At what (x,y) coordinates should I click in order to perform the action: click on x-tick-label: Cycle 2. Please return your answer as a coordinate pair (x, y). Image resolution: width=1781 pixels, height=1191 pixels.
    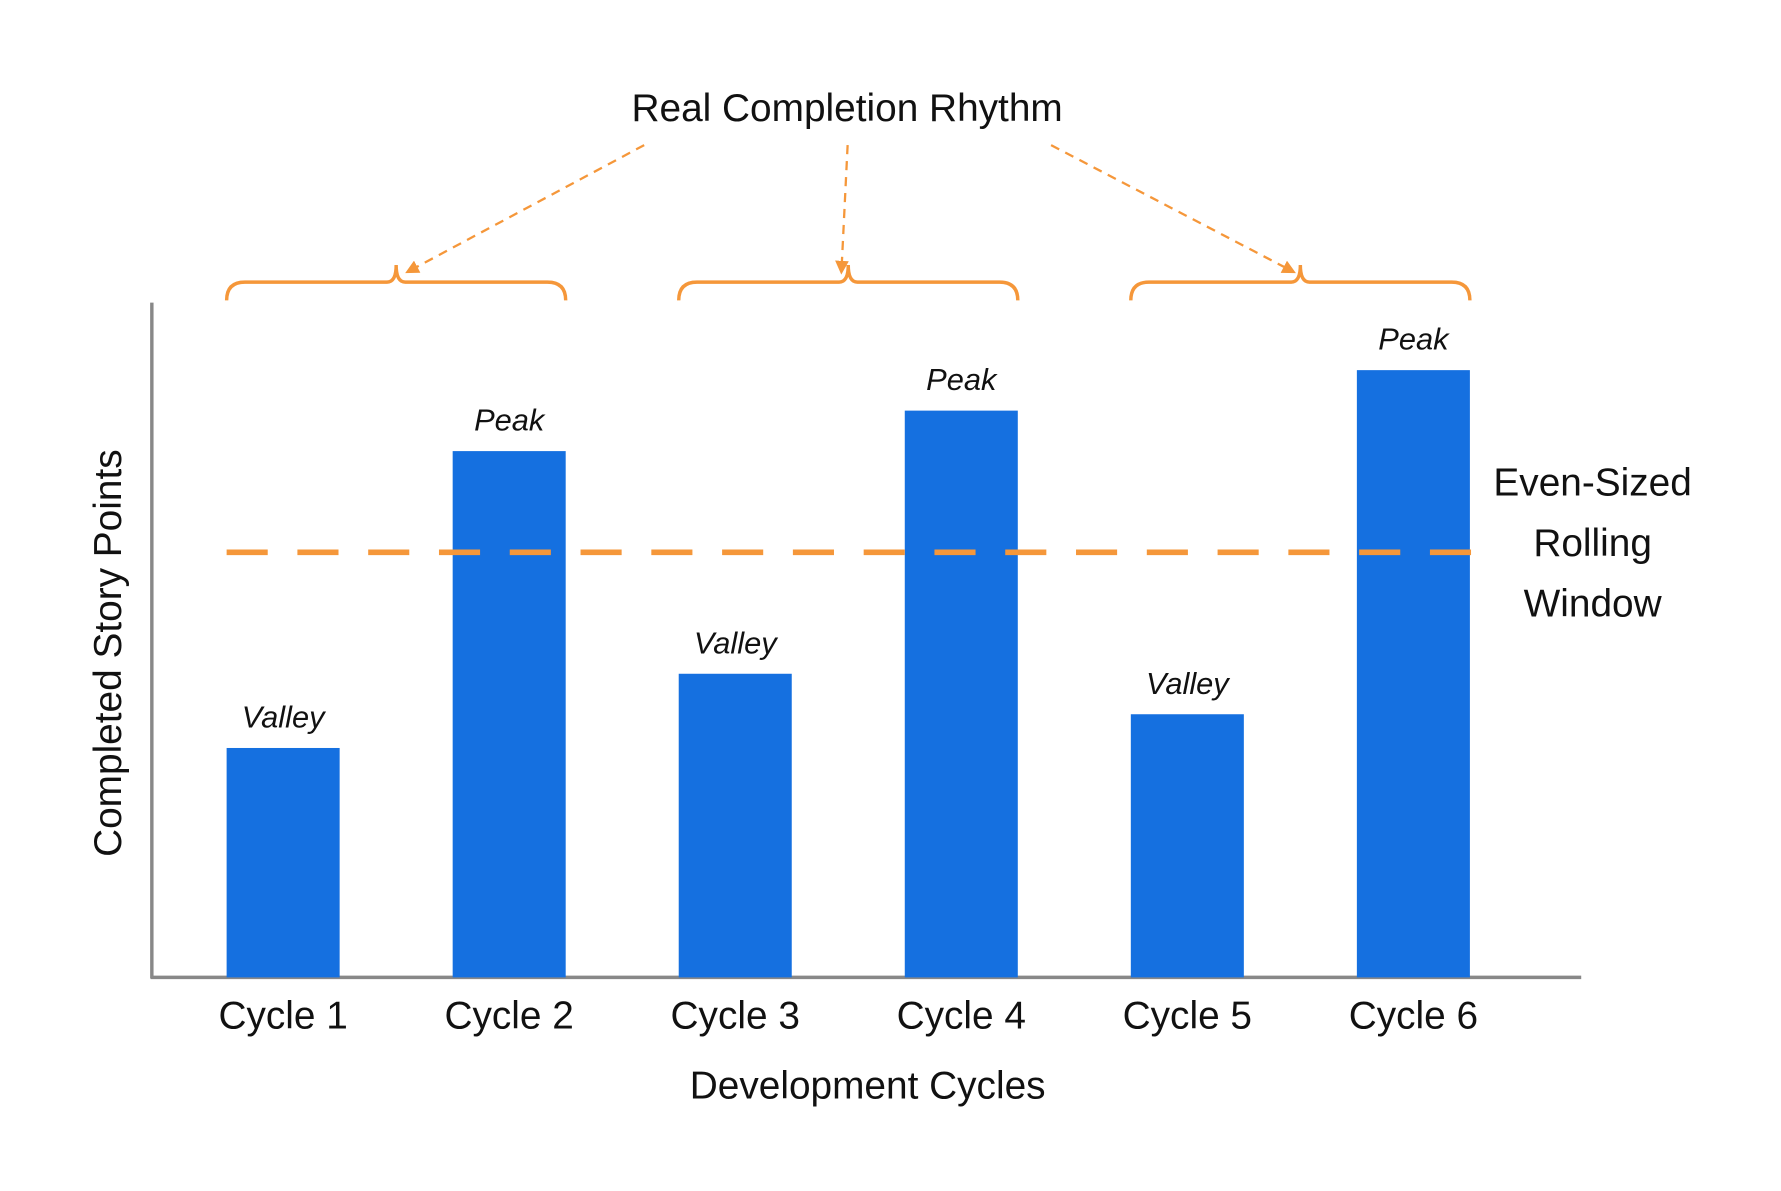
    Looking at the image, I should click on (508, 1016).